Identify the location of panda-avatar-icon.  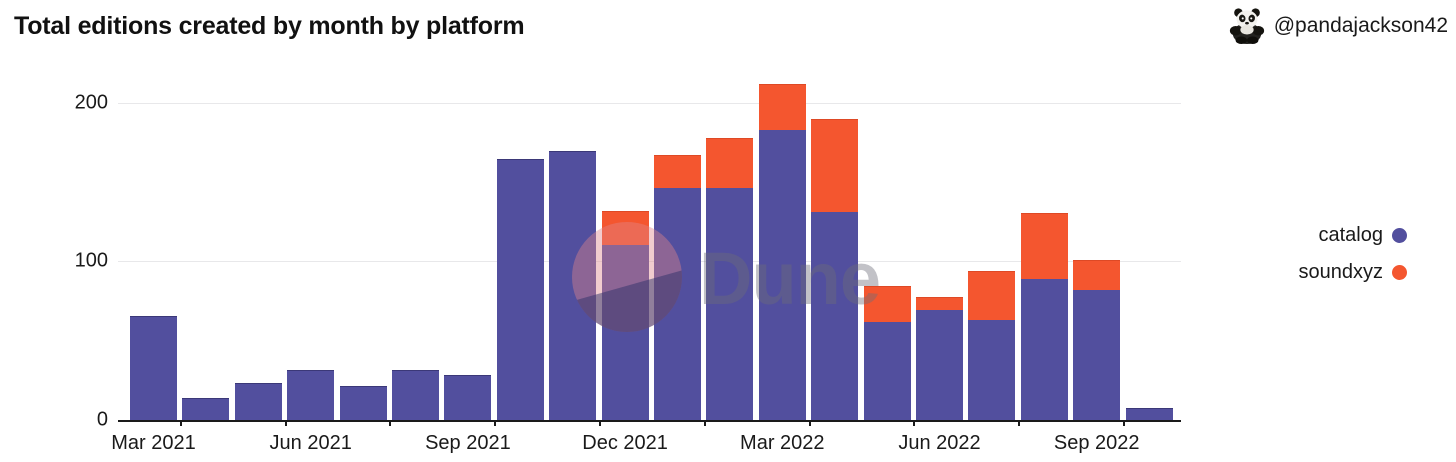
(1246, 26).